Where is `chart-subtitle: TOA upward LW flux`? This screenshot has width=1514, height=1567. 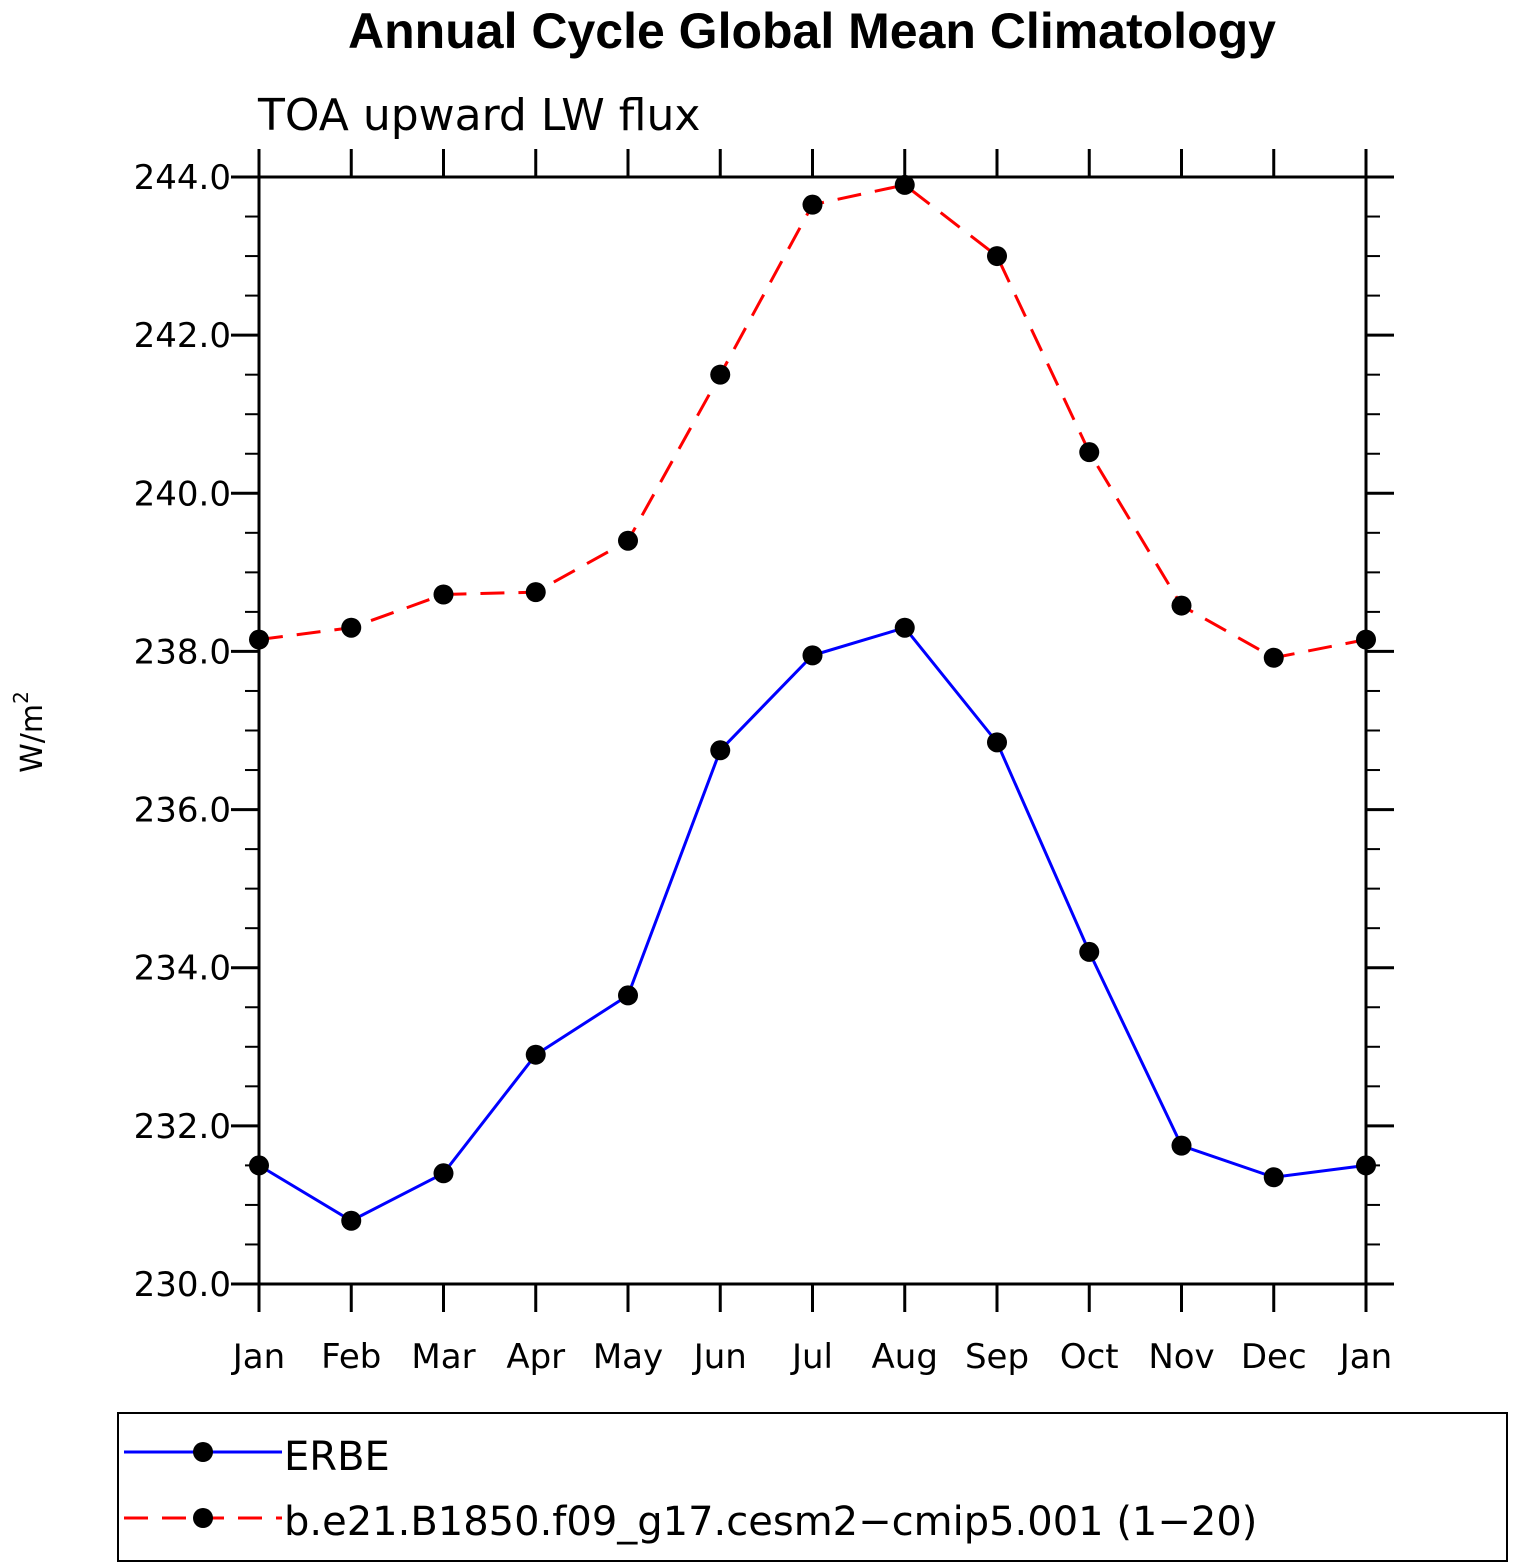 chart-subtitle: TOA upward LW flux is located at coordinates (478, 115).